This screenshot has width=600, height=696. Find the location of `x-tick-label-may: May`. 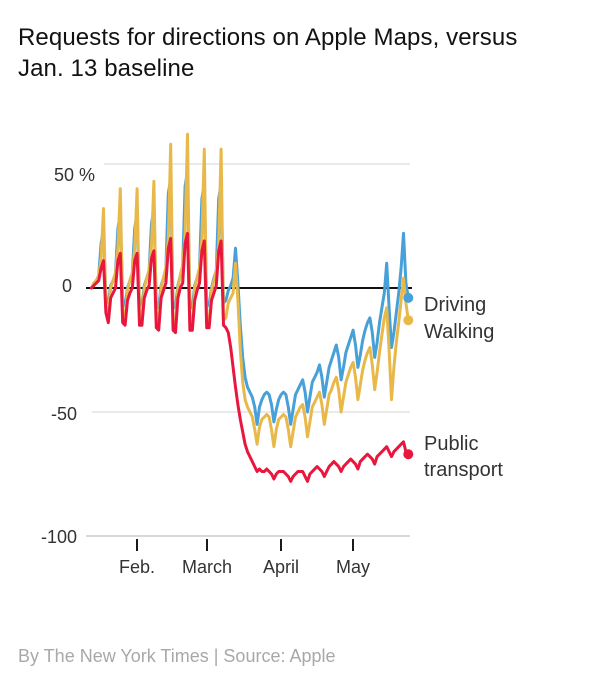

x-tick-label-may: May is located at coordinates (353, 567).